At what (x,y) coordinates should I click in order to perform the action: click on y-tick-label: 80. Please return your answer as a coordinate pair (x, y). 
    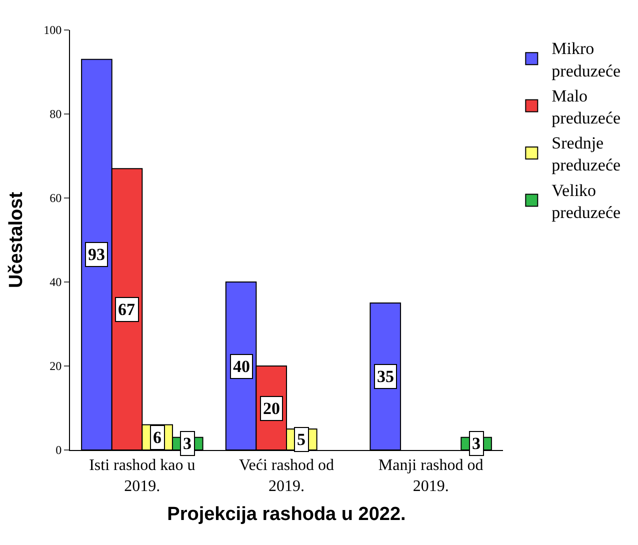
    Looking at the image, I should click on (56, 114).